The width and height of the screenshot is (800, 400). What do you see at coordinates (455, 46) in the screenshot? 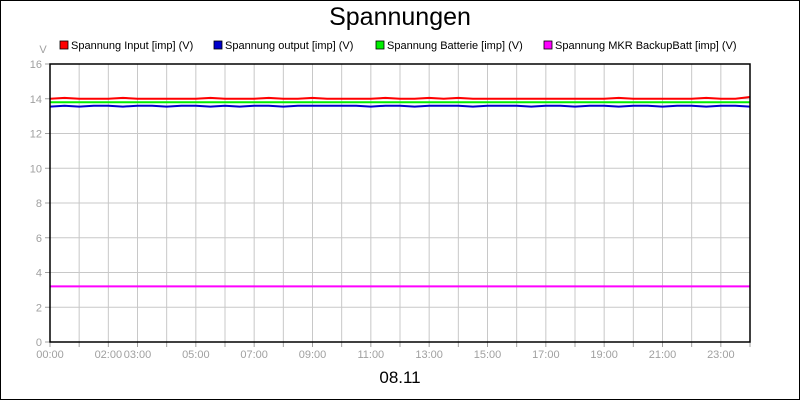
I see `legend-label-2: Spannung Batterie [imp] (V)` at bounding box center [455, 46].